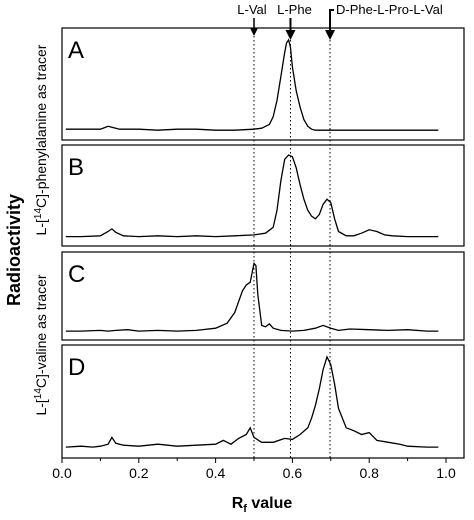 The width and height of the screenshot is (474, 520). What do you see at coordinates (290, 35) in the screenshot?
I see `marker-arrowhead-l-phe` at bounding box center [290, 35].